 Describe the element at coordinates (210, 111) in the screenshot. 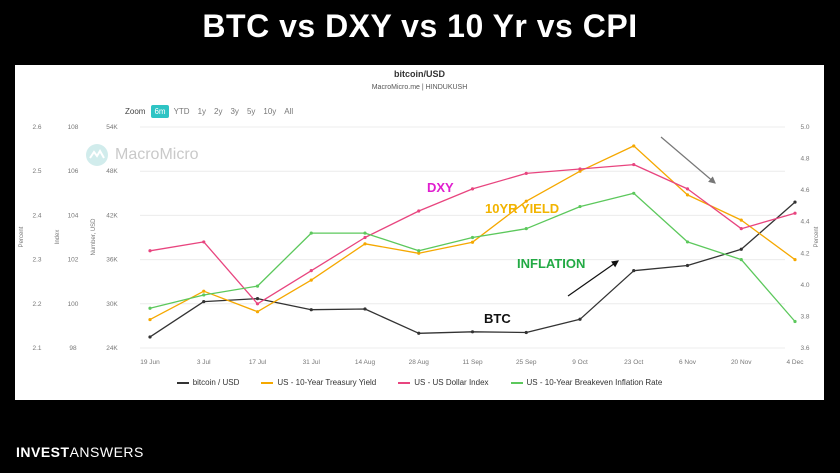

I see `zoom-bar: Zoom 6m YTD 1y 2y 3y 5y 10y All` at that location.